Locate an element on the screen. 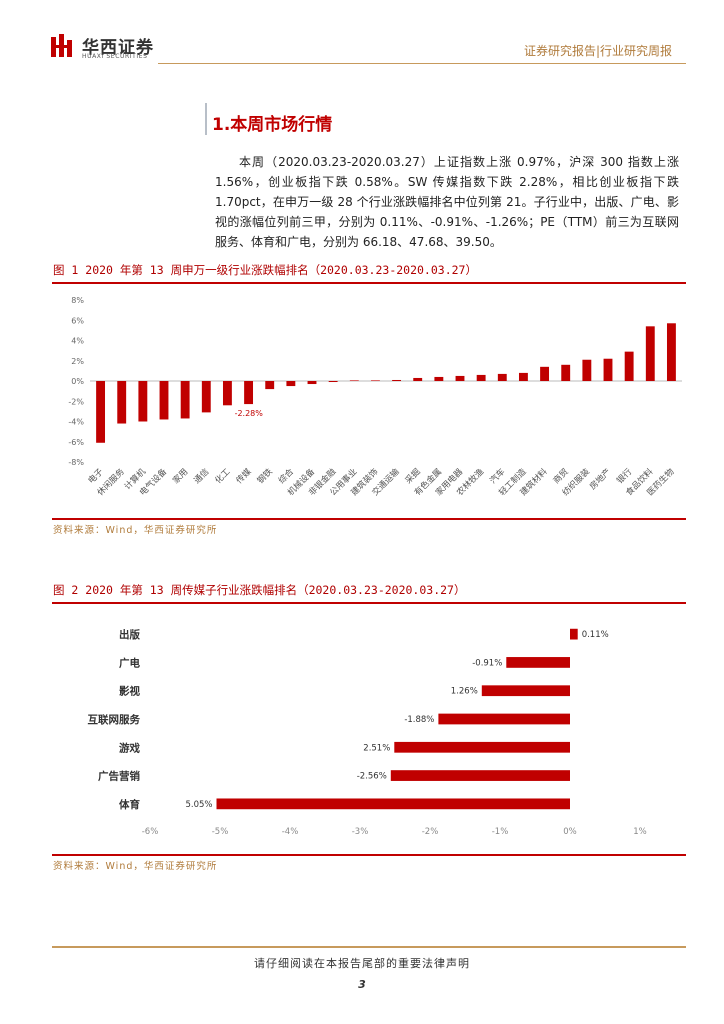 This screenshot has height=1024, width=724. category-label: 广告营销 is located at coordinates (119, 776).